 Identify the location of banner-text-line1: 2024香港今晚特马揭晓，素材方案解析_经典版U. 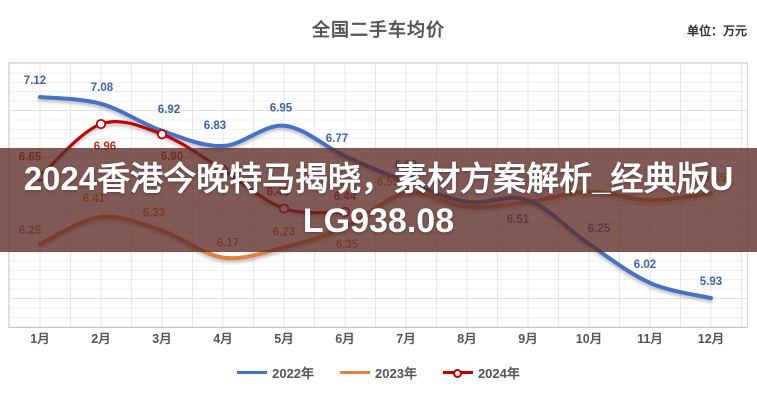
(378, 178).